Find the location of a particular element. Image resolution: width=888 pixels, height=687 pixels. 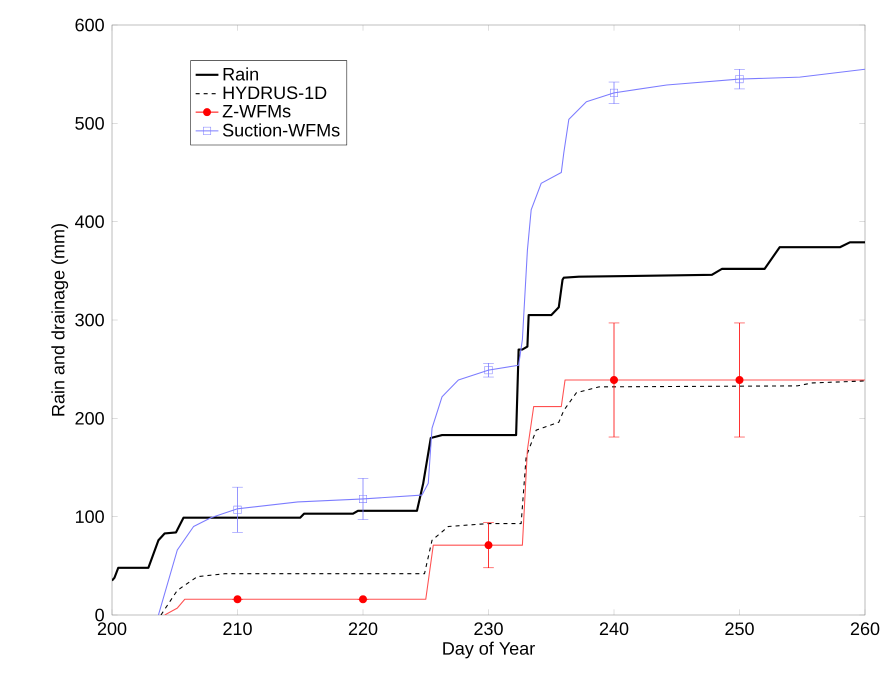

legend-label: HYDRUS-1D is located at coordinates (275, 93).